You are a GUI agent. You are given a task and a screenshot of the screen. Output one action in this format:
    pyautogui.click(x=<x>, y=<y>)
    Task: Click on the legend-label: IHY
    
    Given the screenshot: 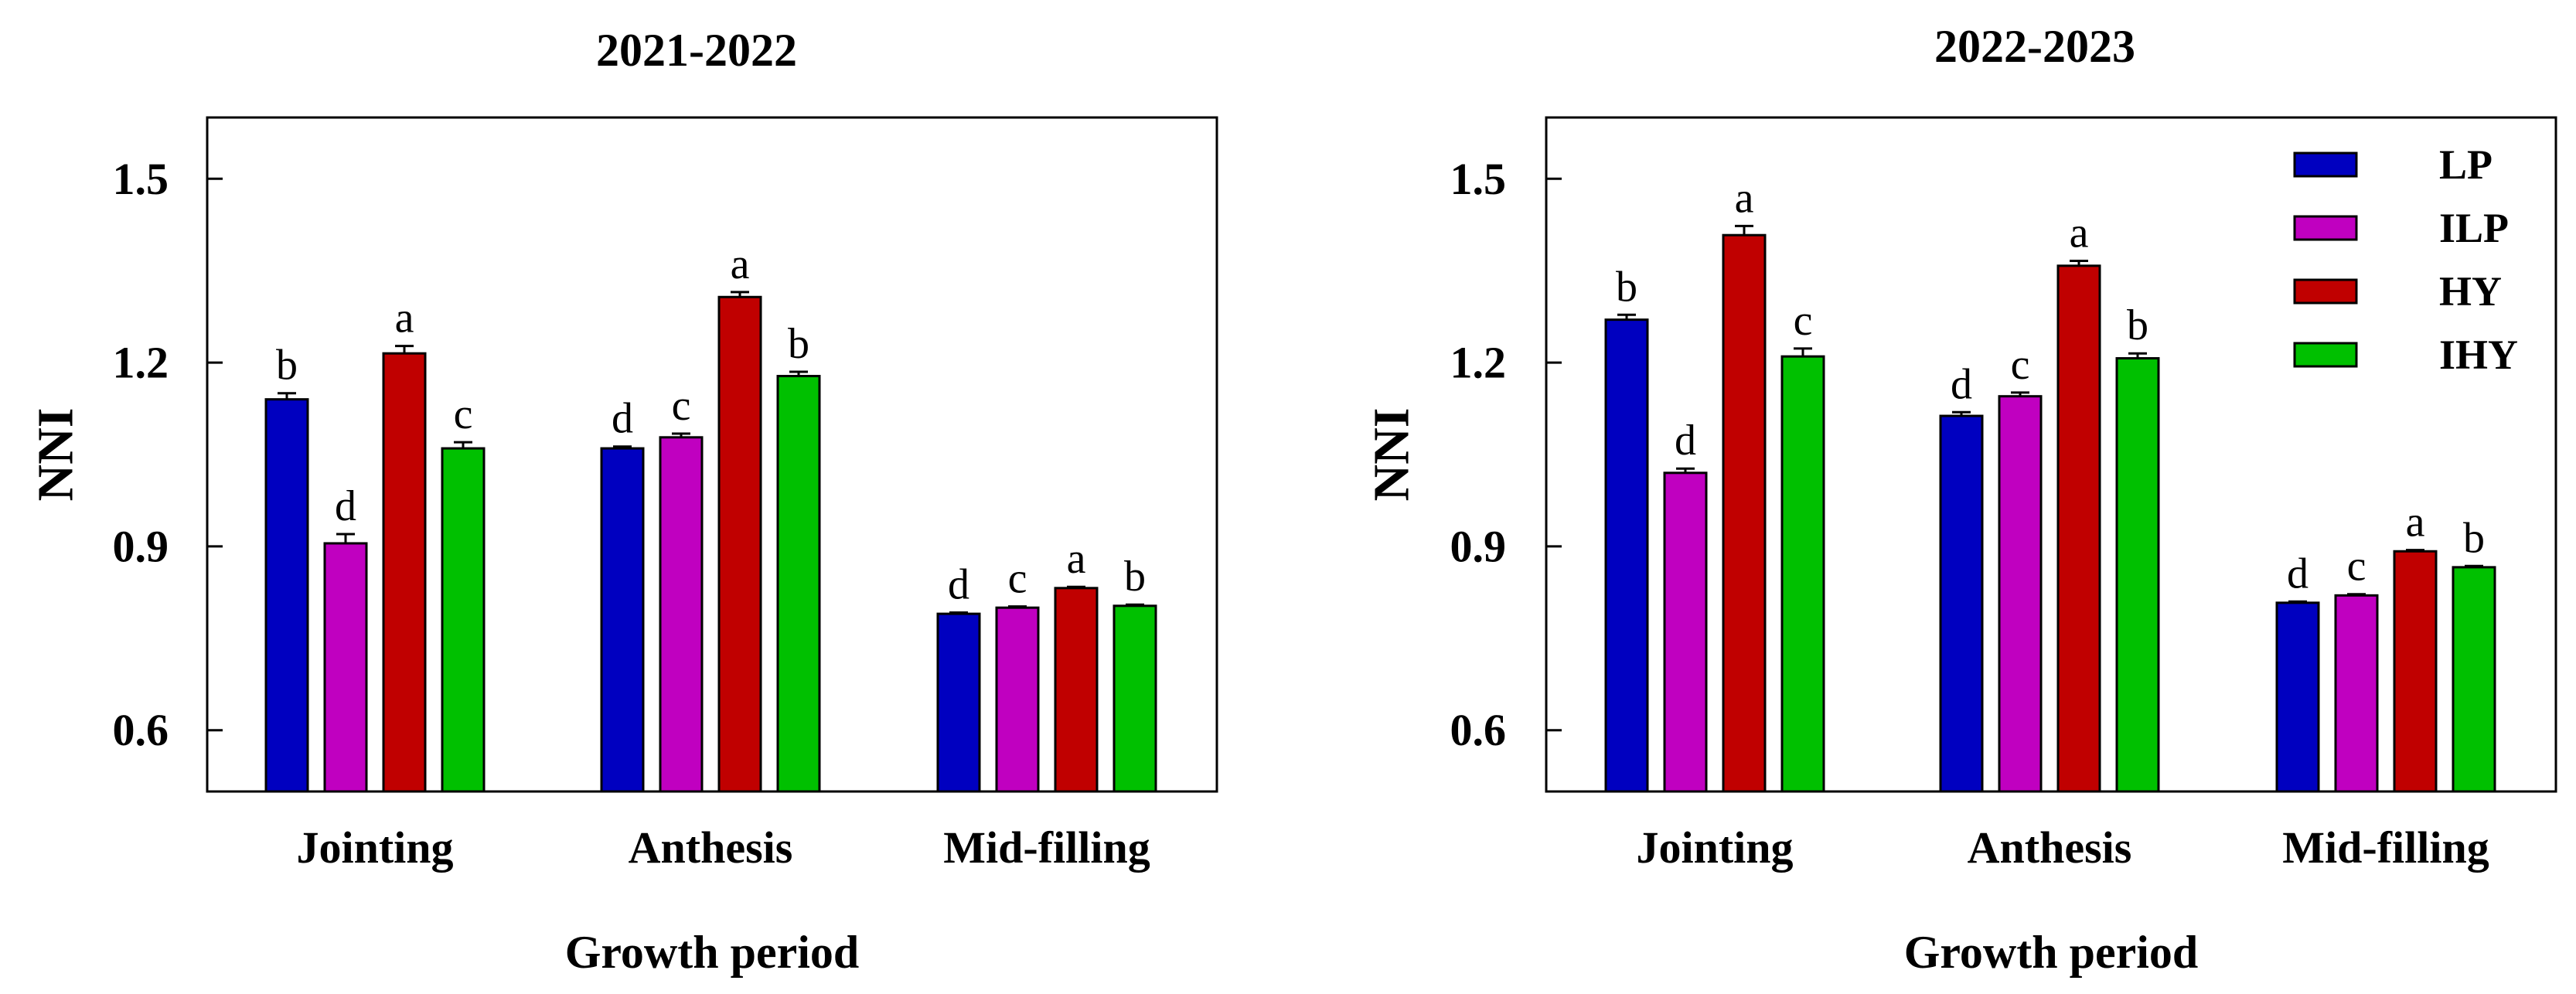 What is the action you would take?
    pyautogui.click(x=2478, y=355)
    